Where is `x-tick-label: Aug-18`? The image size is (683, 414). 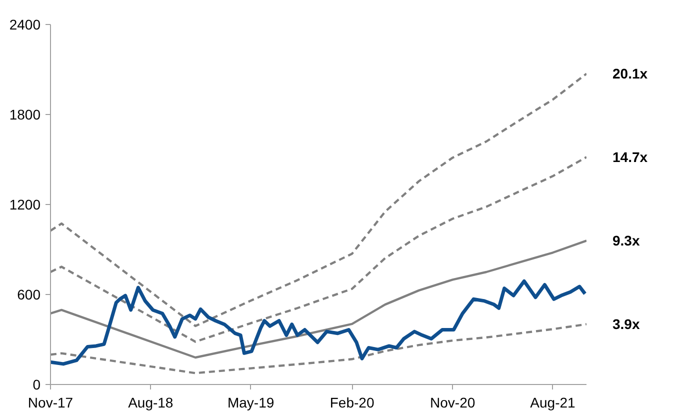 x-tick-label: Aug-18 is located at coordinates (151, 402).